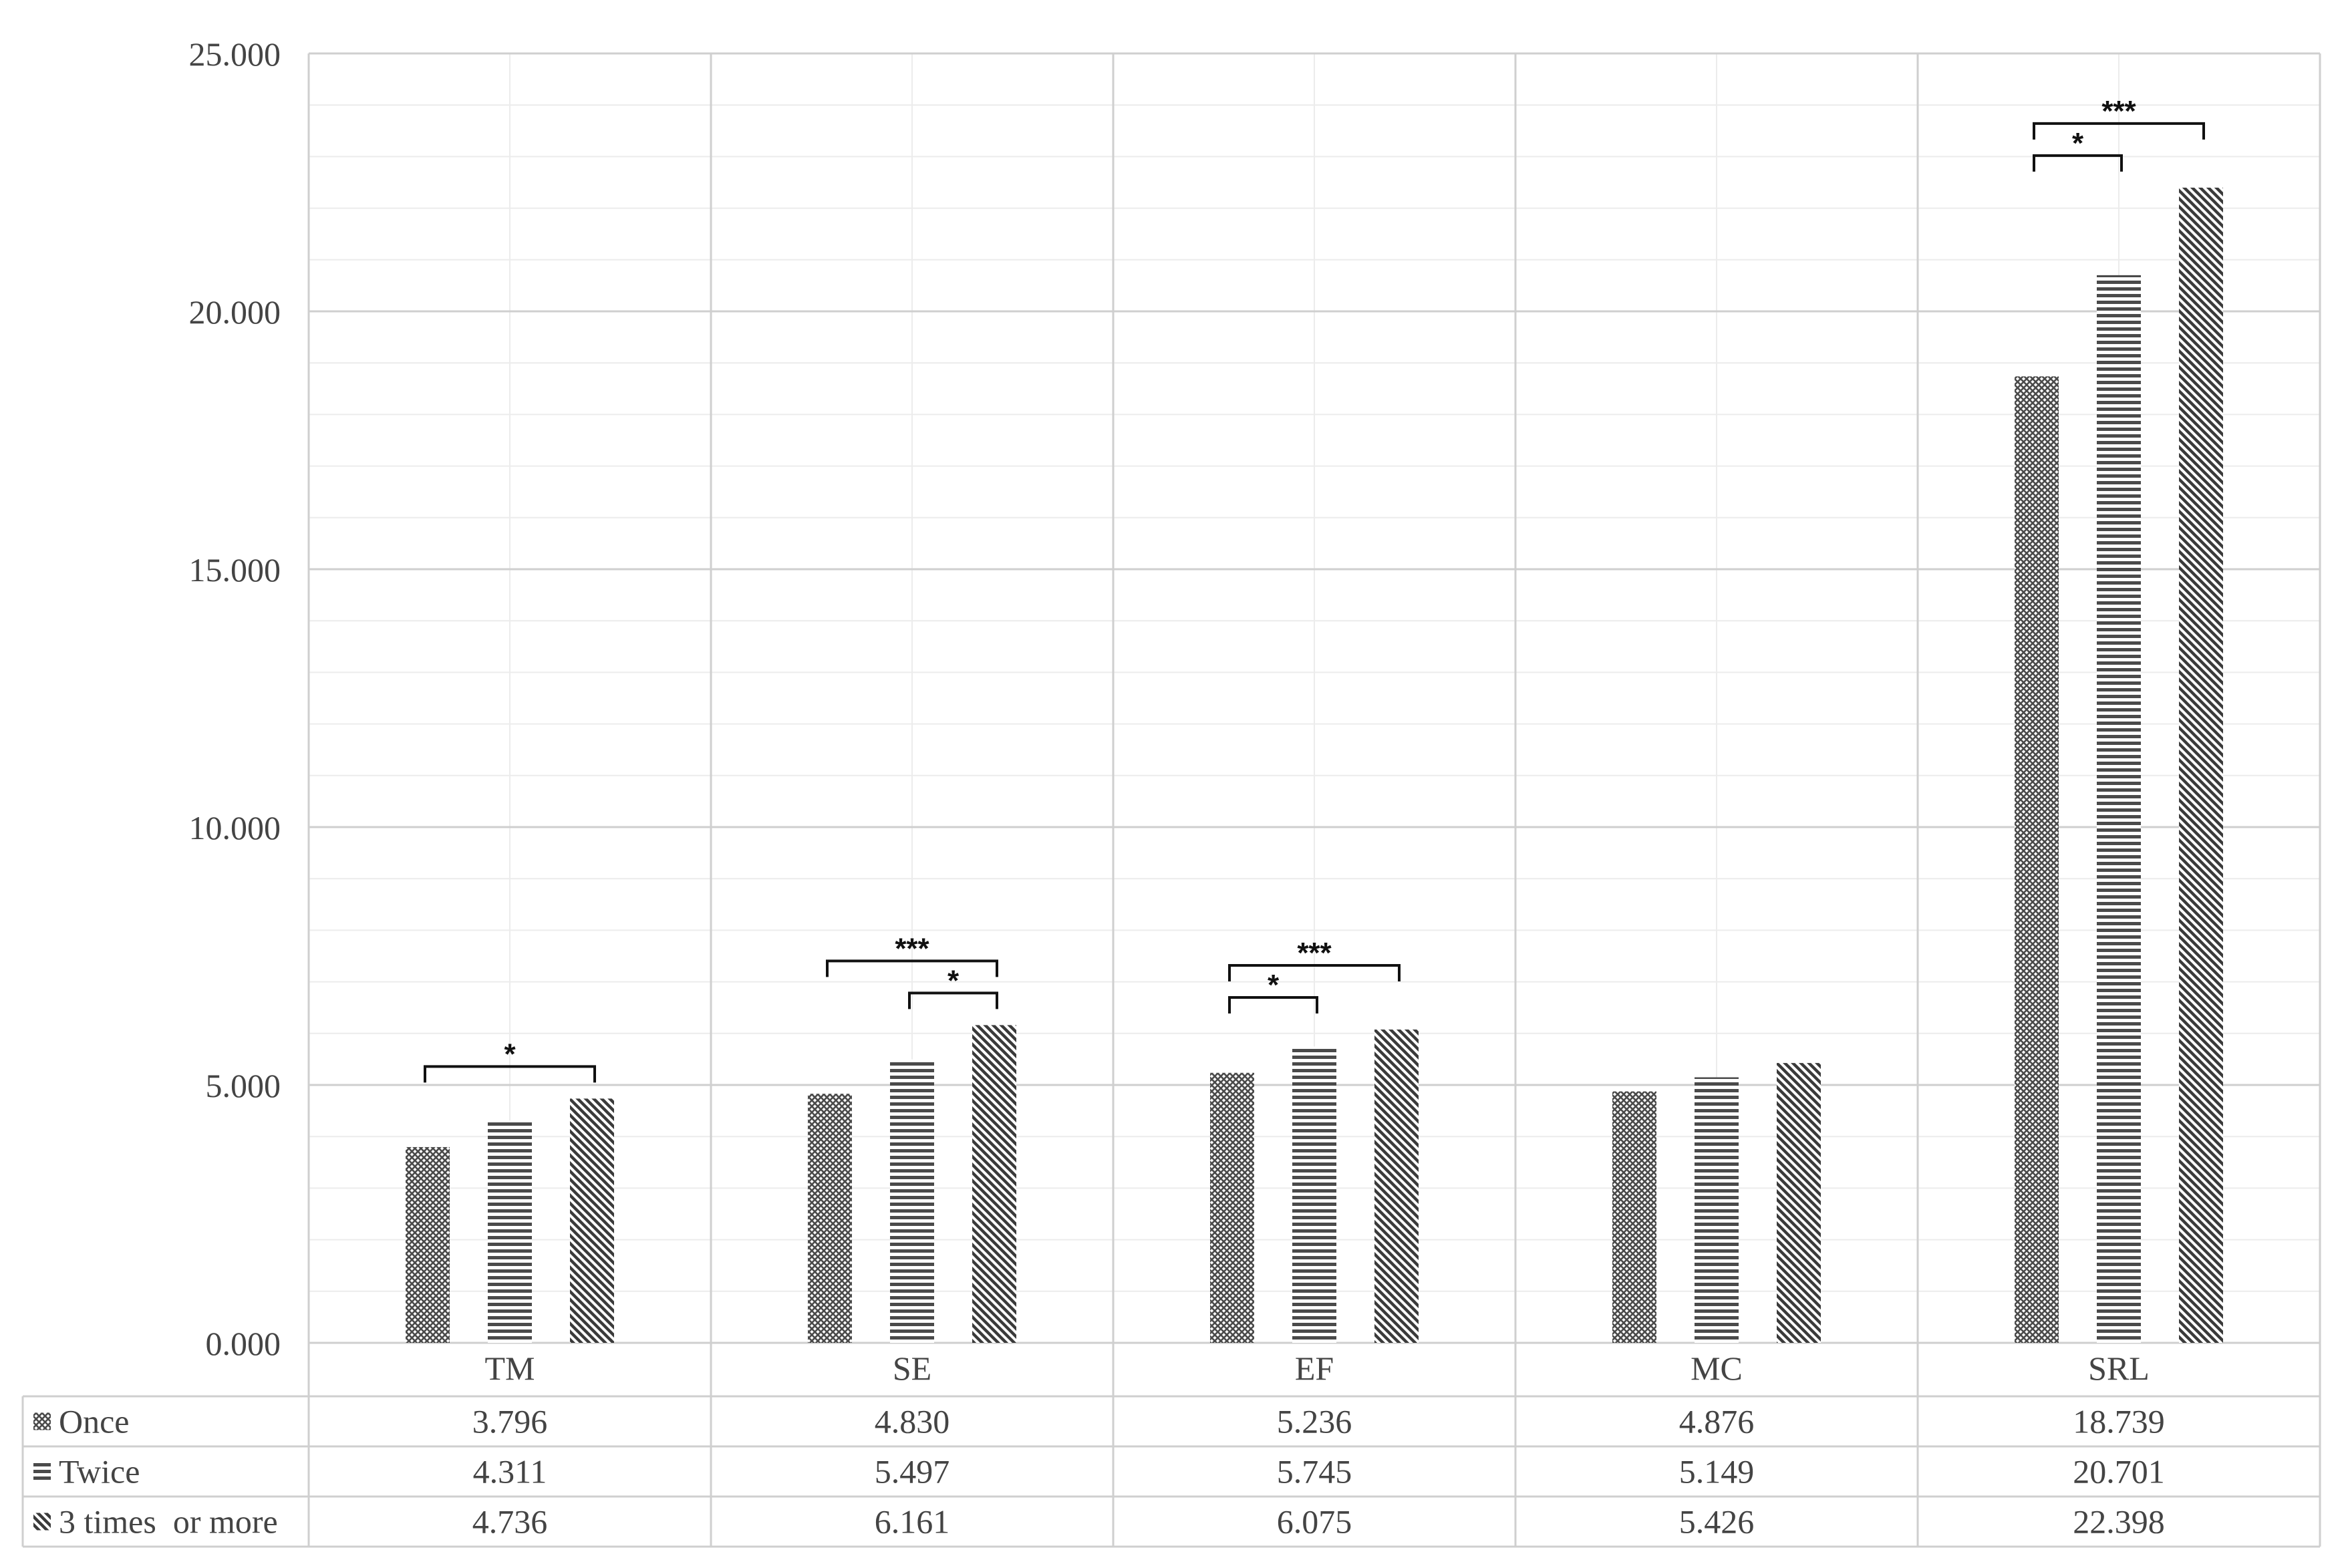 The height and width of the screenshot is (1568, 2340). What do you see at coordinates (2119, 1472) in the screenshot?
I see `table-value: 20.701` at bounding box center [2119, 1472].